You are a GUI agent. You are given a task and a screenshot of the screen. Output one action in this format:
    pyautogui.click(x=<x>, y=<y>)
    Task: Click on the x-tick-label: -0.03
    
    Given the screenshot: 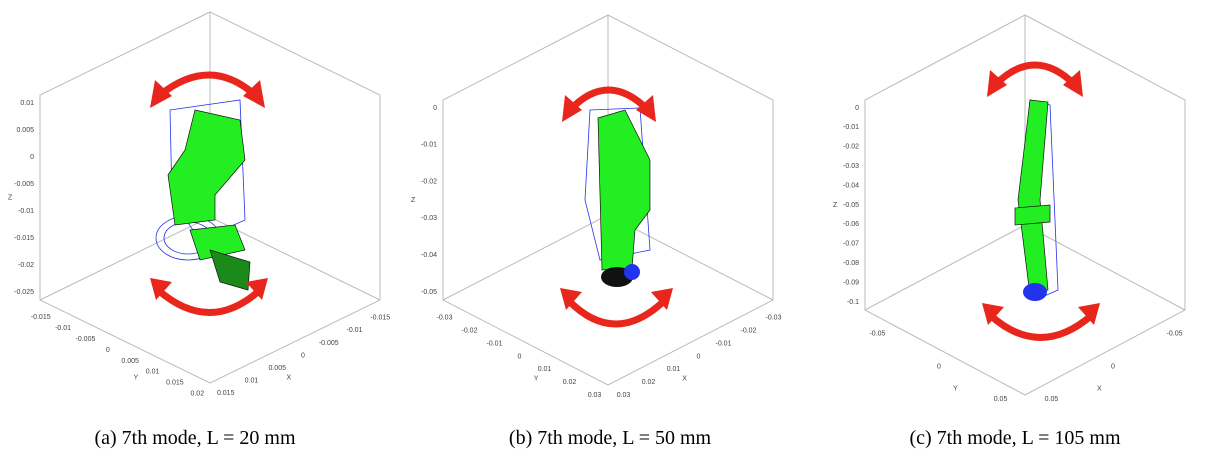 What is the action you would take?
    pyautogui.click(x=774, y=318)
    